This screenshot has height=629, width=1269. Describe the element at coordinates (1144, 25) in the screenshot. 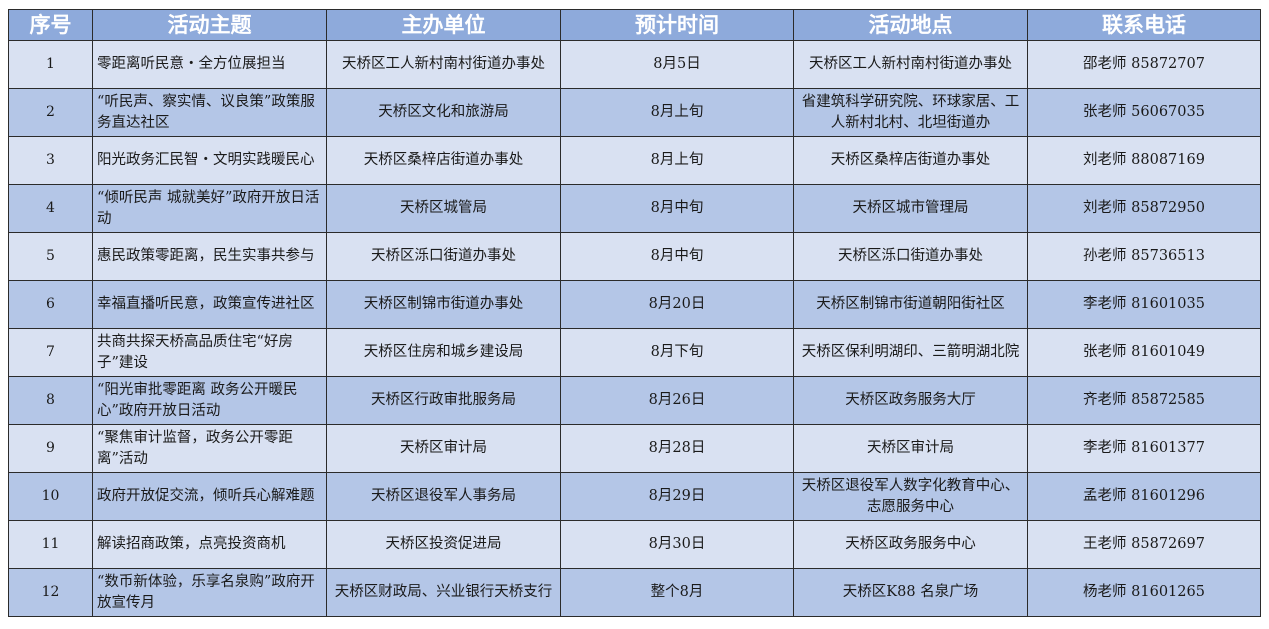

I see `header-contact: 联系电话` at that location.